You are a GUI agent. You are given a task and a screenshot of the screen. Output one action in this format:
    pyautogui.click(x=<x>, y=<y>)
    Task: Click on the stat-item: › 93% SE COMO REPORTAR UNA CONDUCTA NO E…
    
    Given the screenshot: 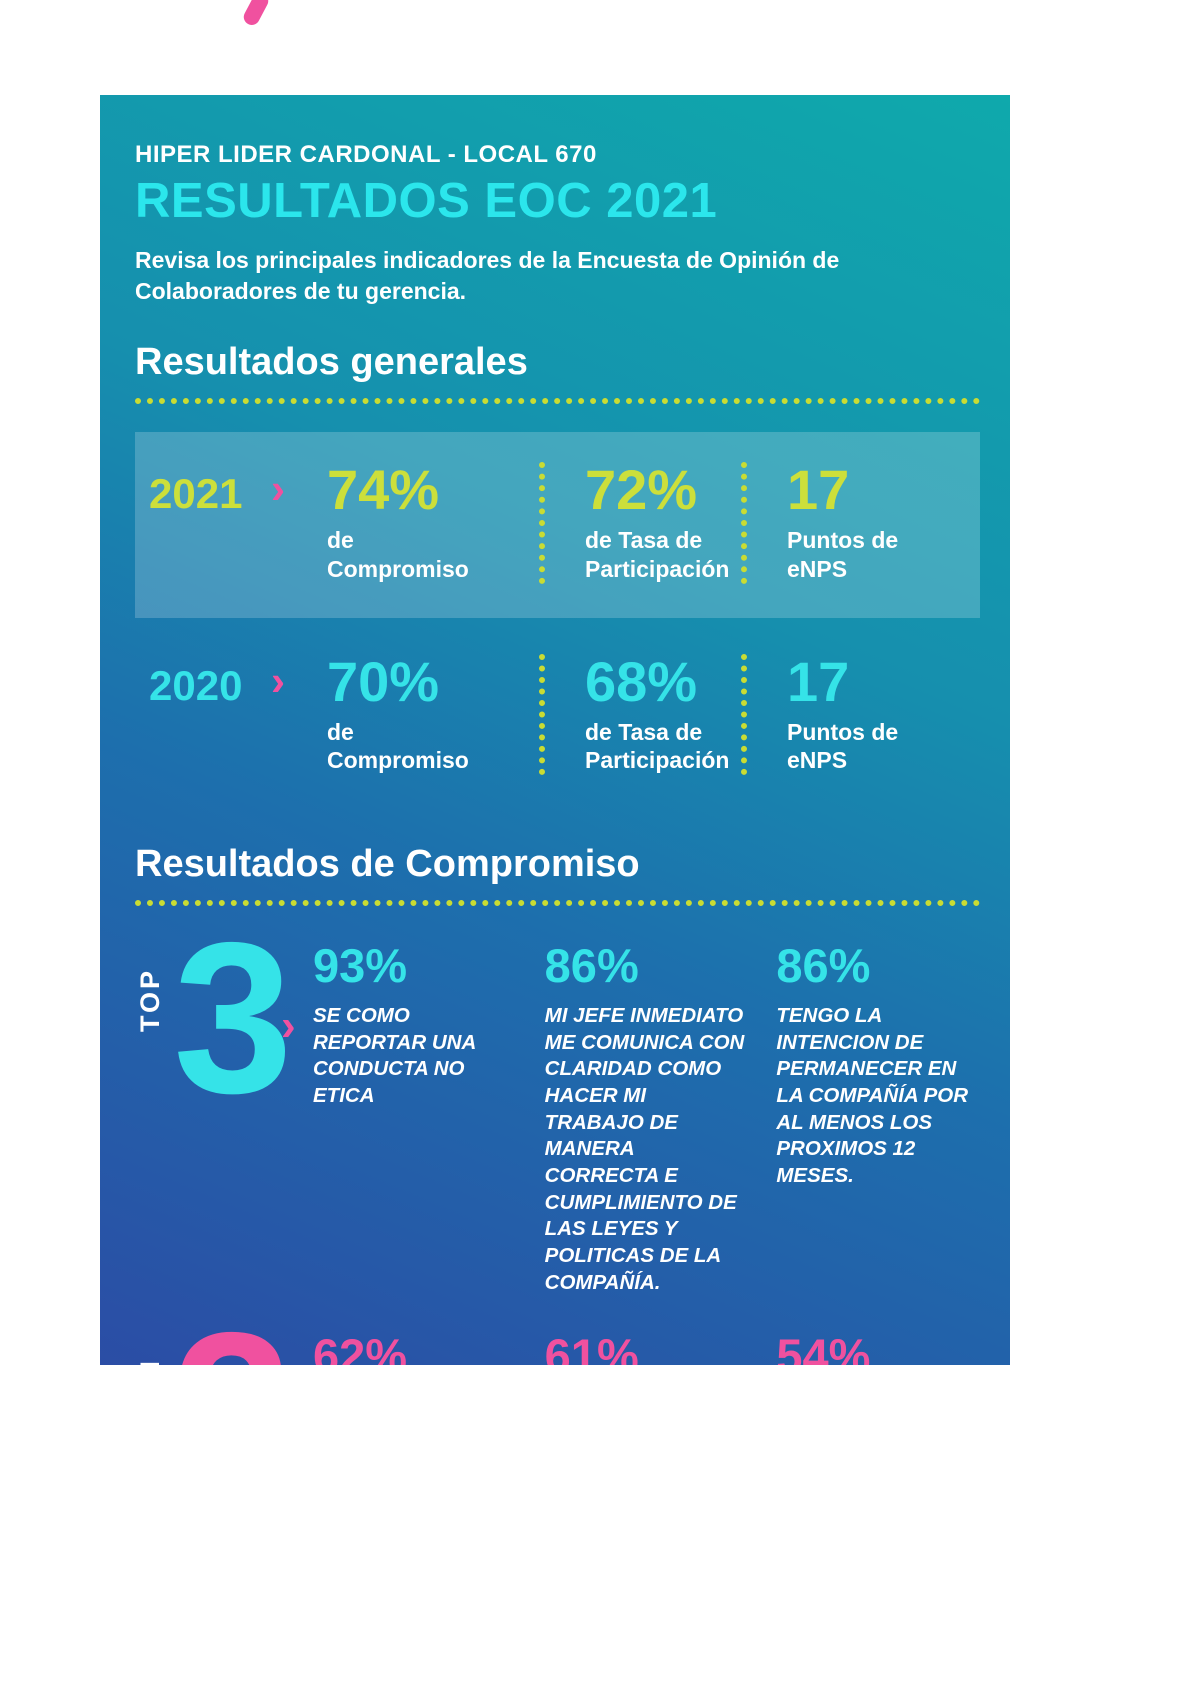 What is the action you would take?
    pyautogui.click(x=399, y=1117)
    